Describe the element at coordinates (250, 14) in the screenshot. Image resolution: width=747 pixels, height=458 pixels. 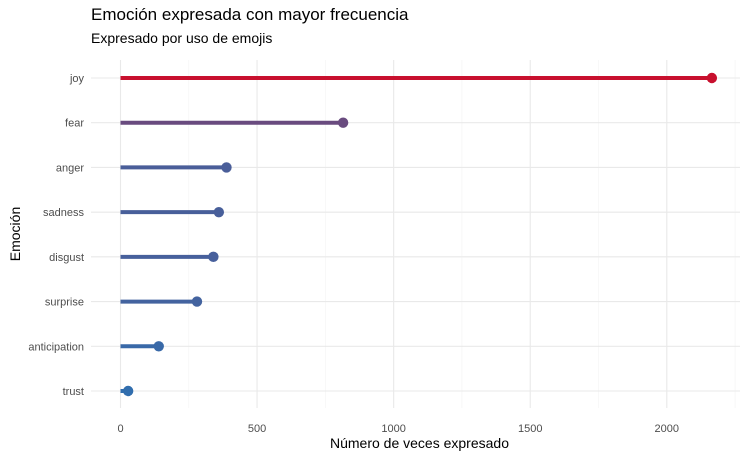
I see `chart-title: Emoción expresada con mayor frecuencia` at that location.